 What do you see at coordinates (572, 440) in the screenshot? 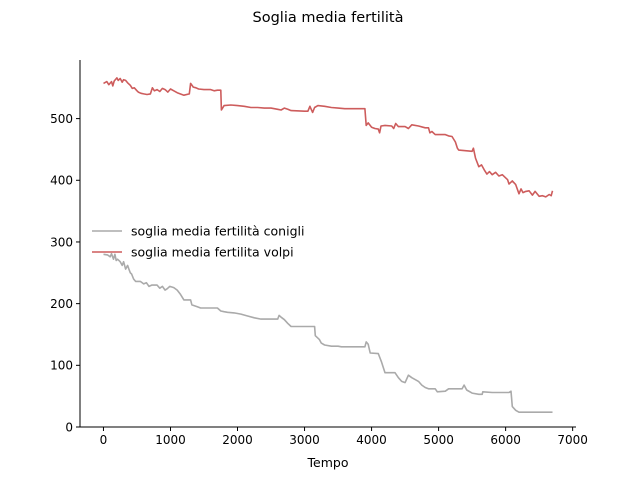
I see `x-tick-label: 7000` at bounding box center [572, 440].